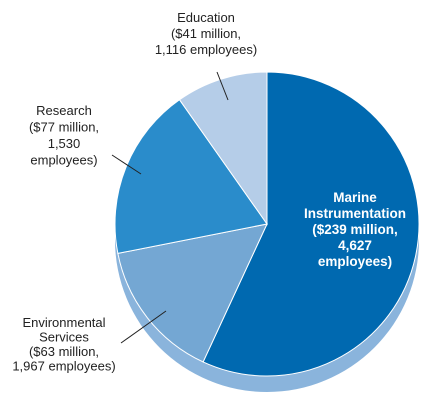 The image size is (421, 396). Describe the element at coordinates (206, 49) in the screenshot. I see `slice-label-3-line-2: 1,116 employees)` at that location.